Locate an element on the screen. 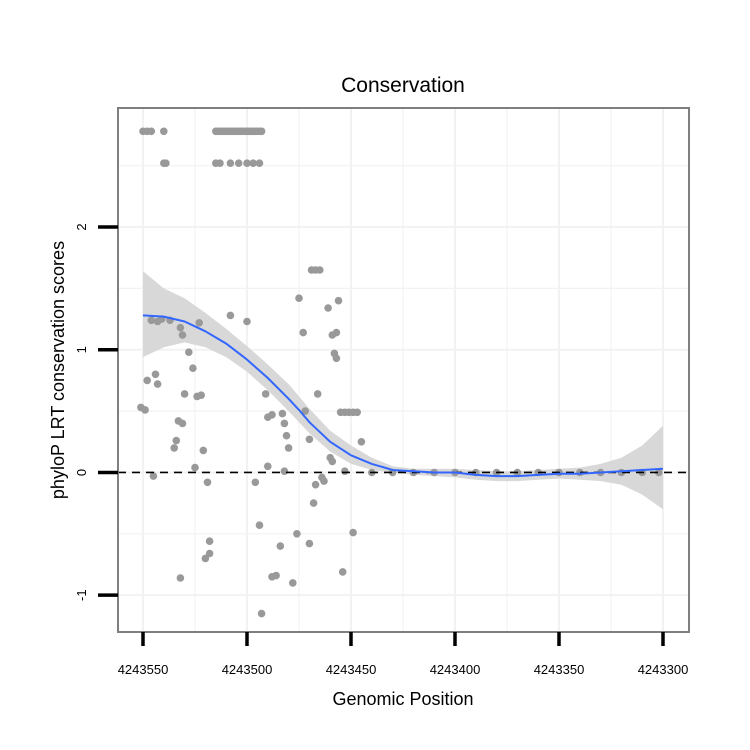 The width and height of the screenshot is (750, 750). y-axis-title: phyloP LRT conservation scores is located at coordinates (58, 370).